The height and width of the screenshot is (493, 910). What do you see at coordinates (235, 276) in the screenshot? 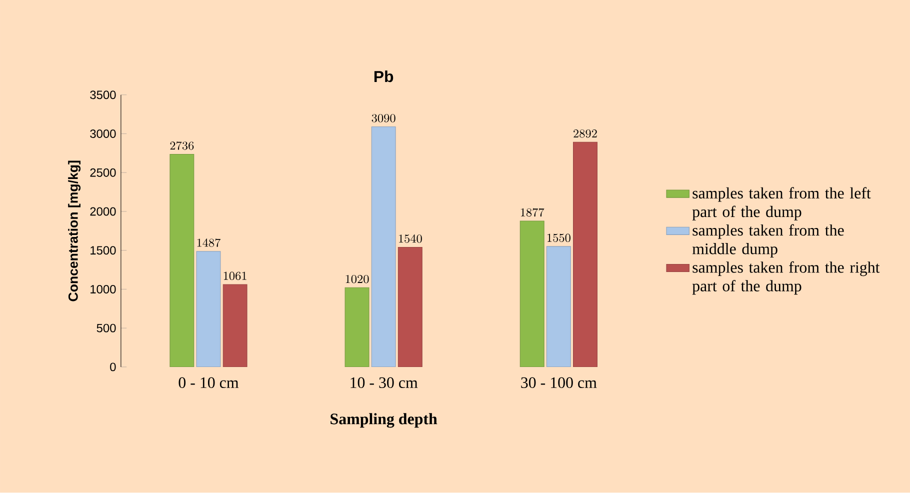
I see `data-label: 1061` at bounding box center [235, 276].